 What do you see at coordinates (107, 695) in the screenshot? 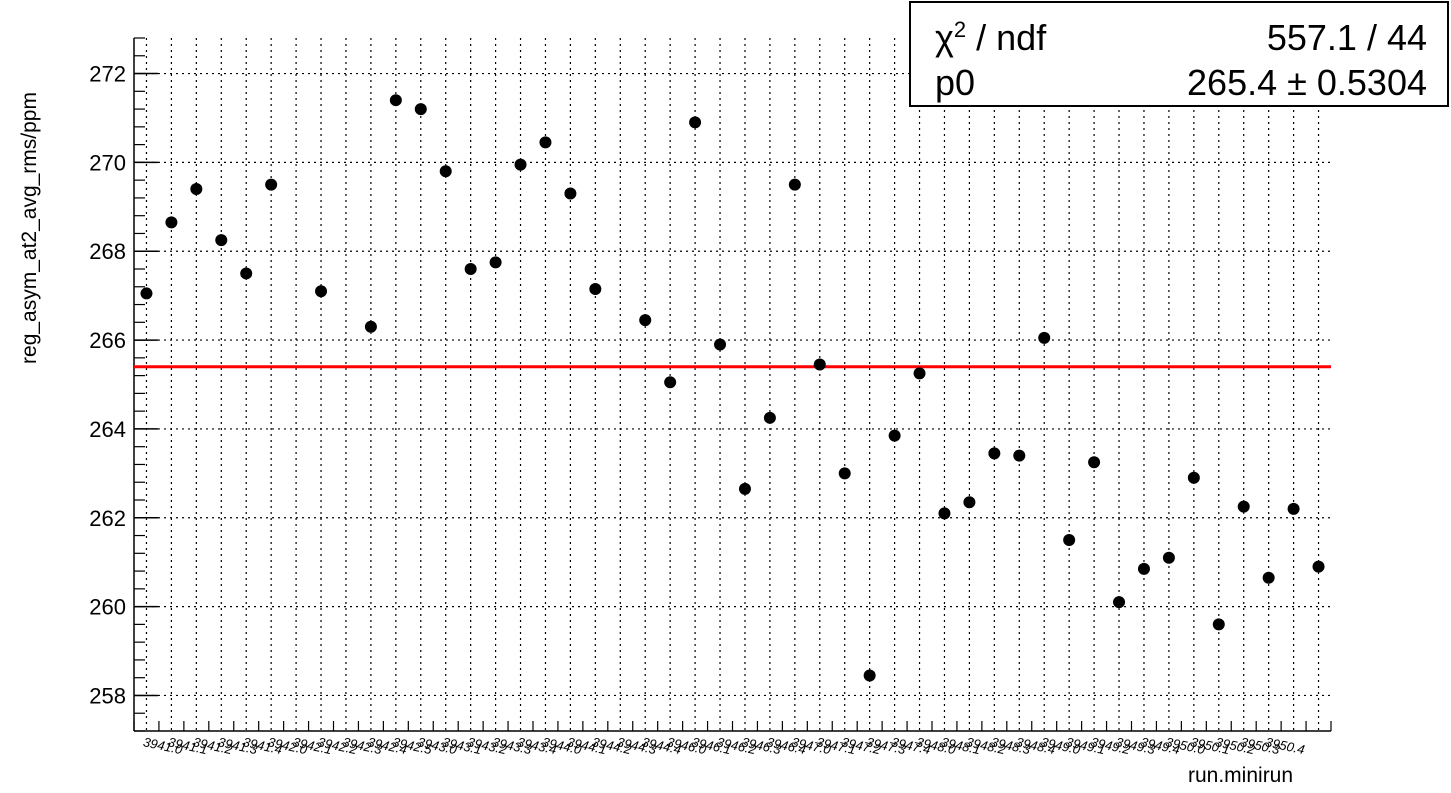
I see `y-tick-label: 258` at bounding box center [107, 695].